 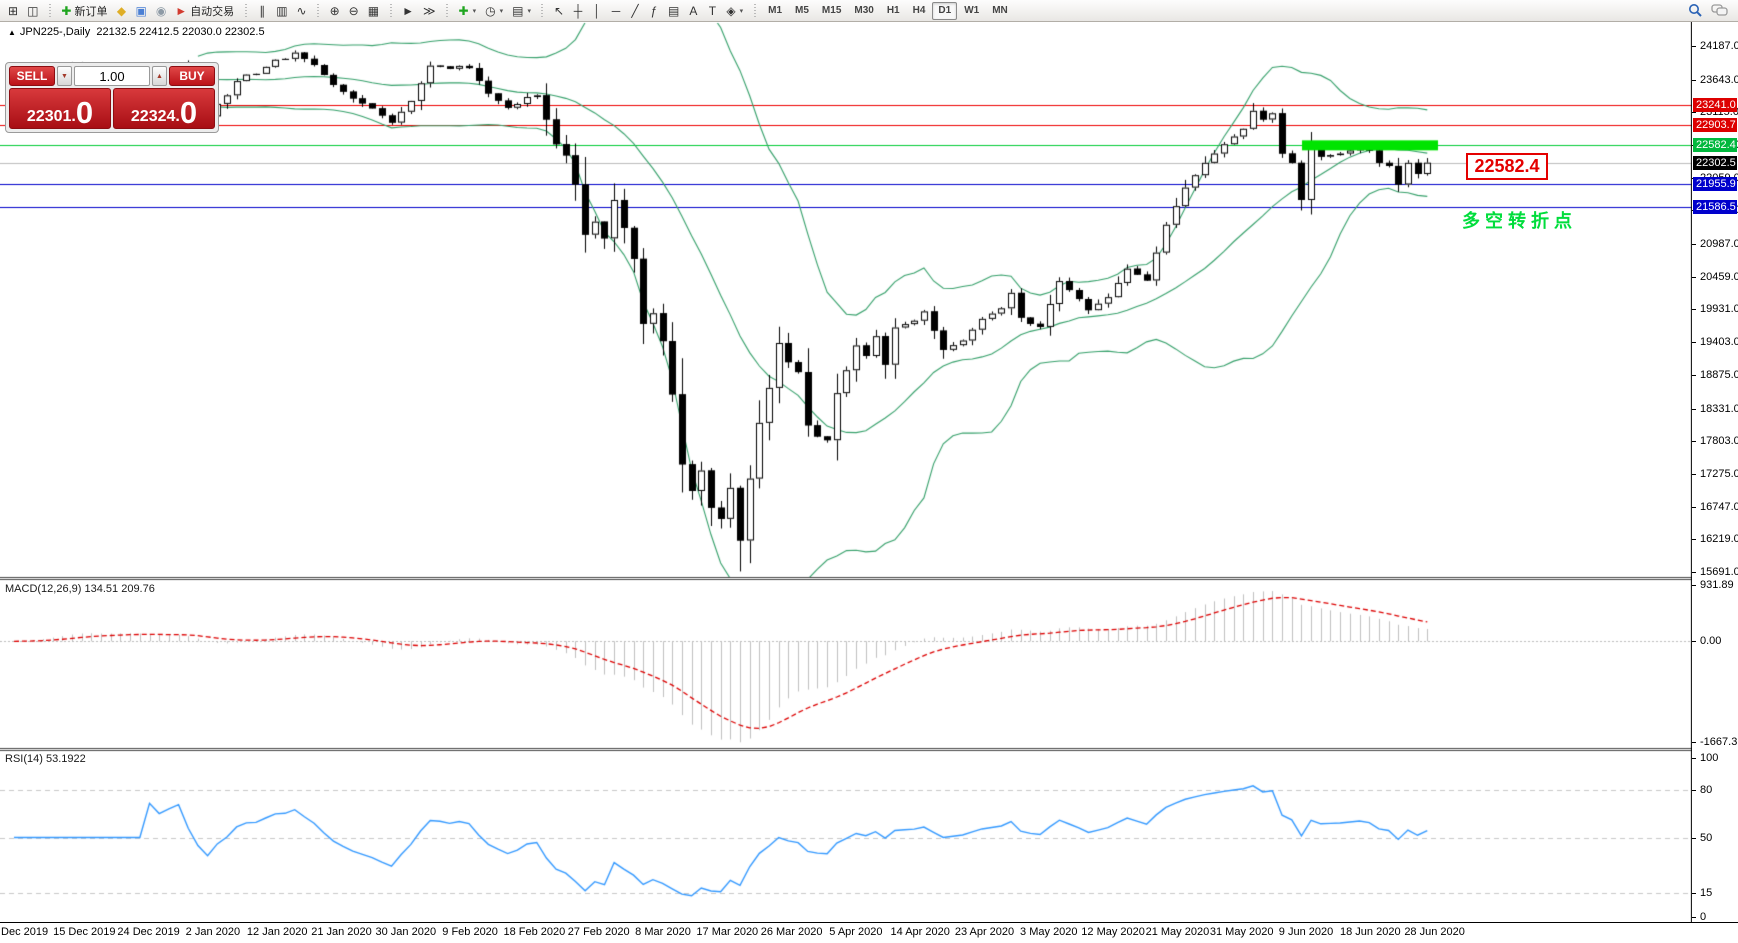 I want to click on autotrading-button: ► 自动交易, so click(x=204, y=11).